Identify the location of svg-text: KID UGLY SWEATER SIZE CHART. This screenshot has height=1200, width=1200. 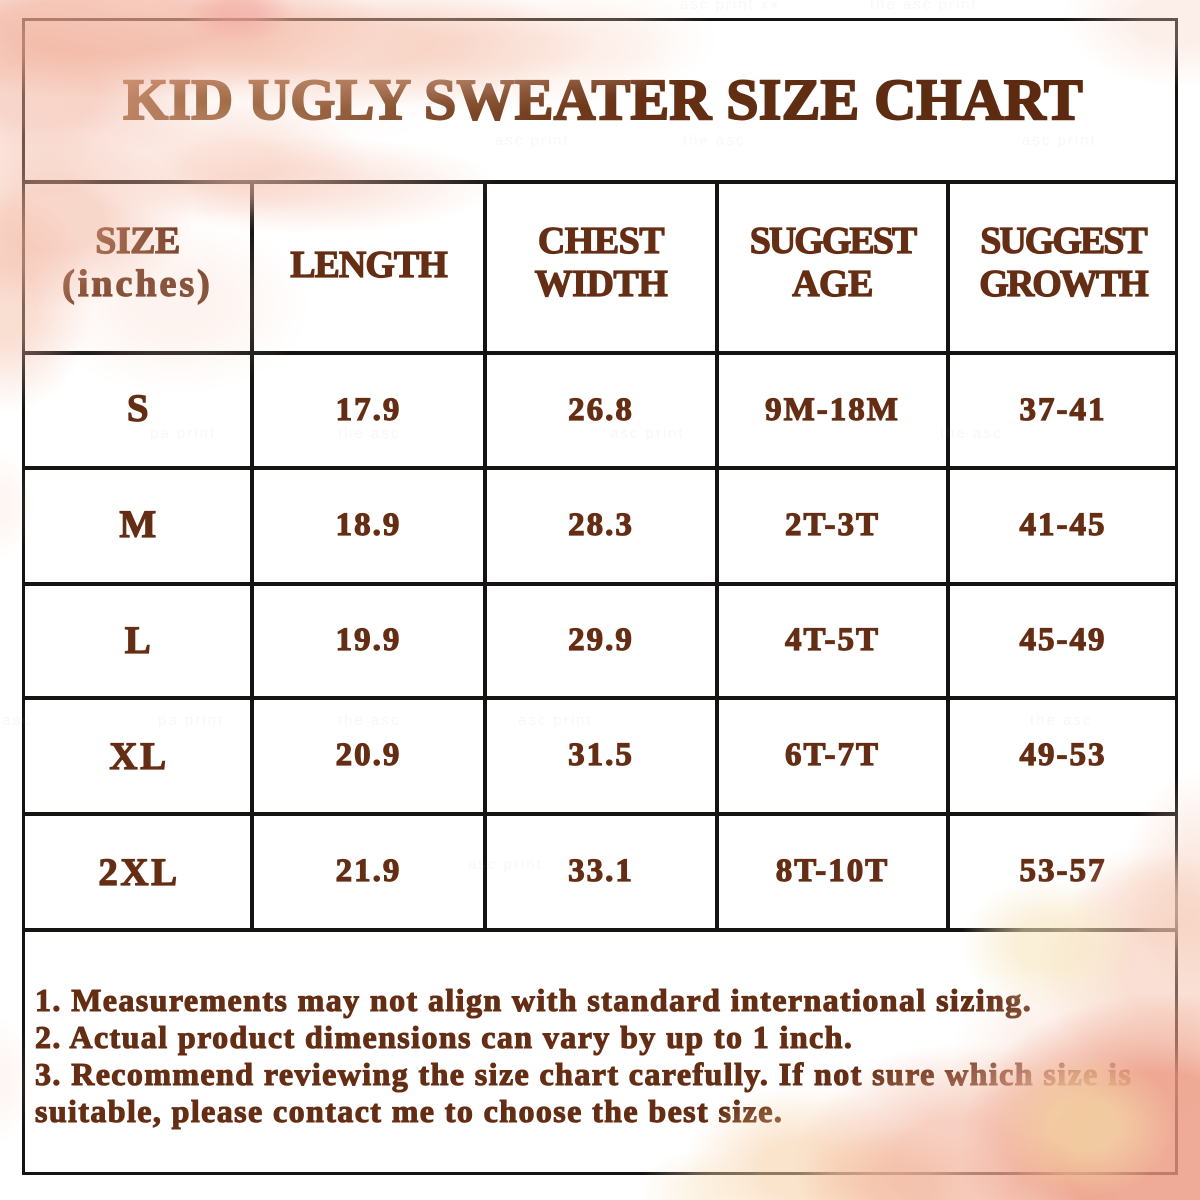
(603, 99).